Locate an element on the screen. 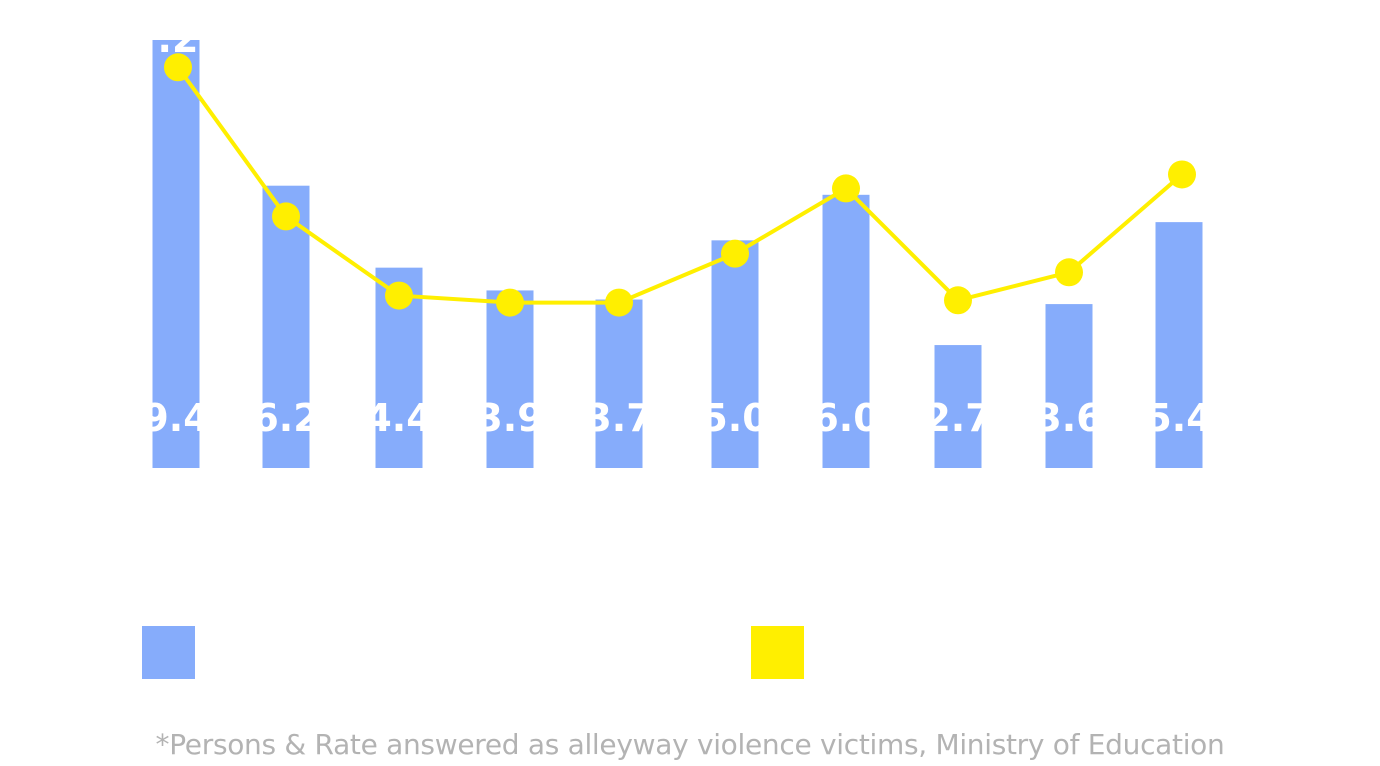 This screenshot has height=766, width=1380. data-labels: 9.4 6.2 4.4 3.9 3.7 5.0 6.0 2.7 3.6 5.4 is located at coordinates (677, 418).